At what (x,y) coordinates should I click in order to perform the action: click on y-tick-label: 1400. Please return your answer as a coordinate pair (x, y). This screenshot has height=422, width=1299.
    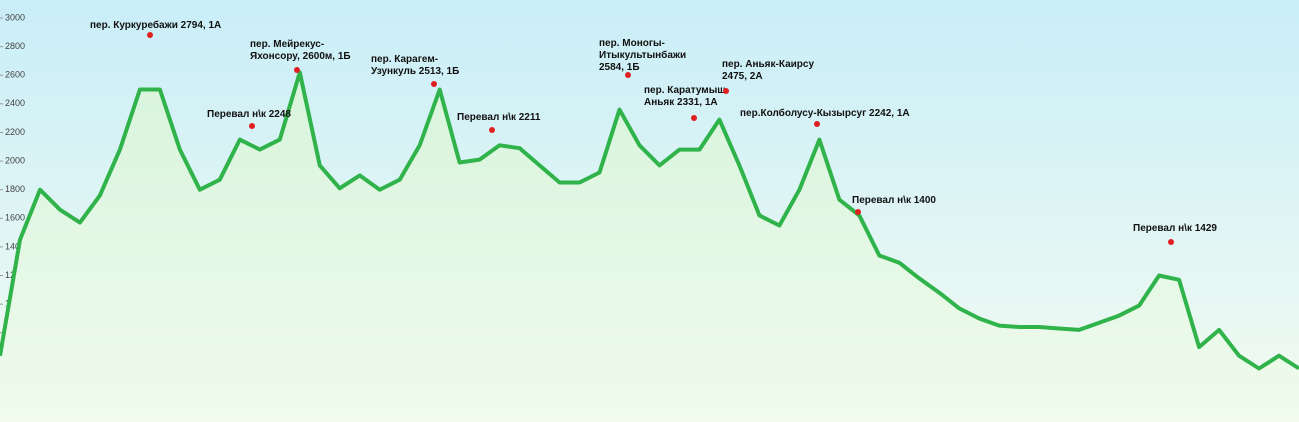
    Looking at the image, I should click on (15, 246).